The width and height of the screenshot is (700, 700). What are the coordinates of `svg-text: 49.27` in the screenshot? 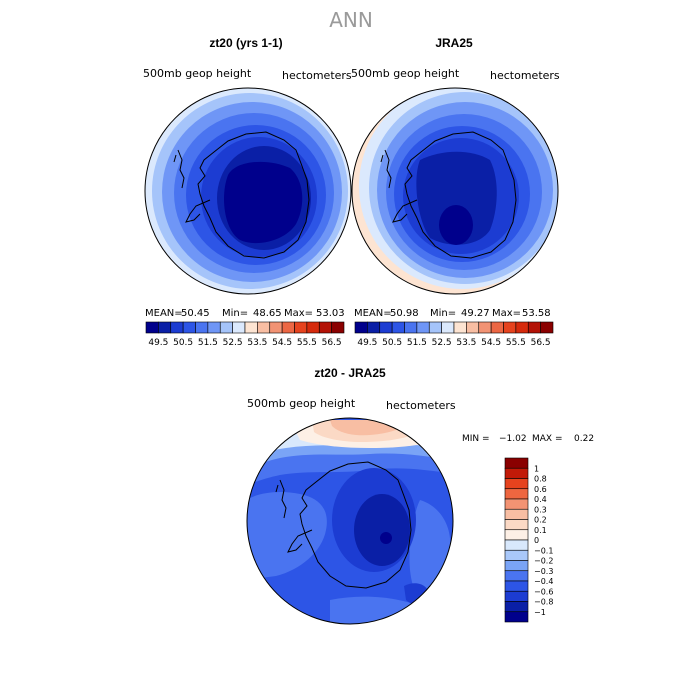 It's located at (475, 313).